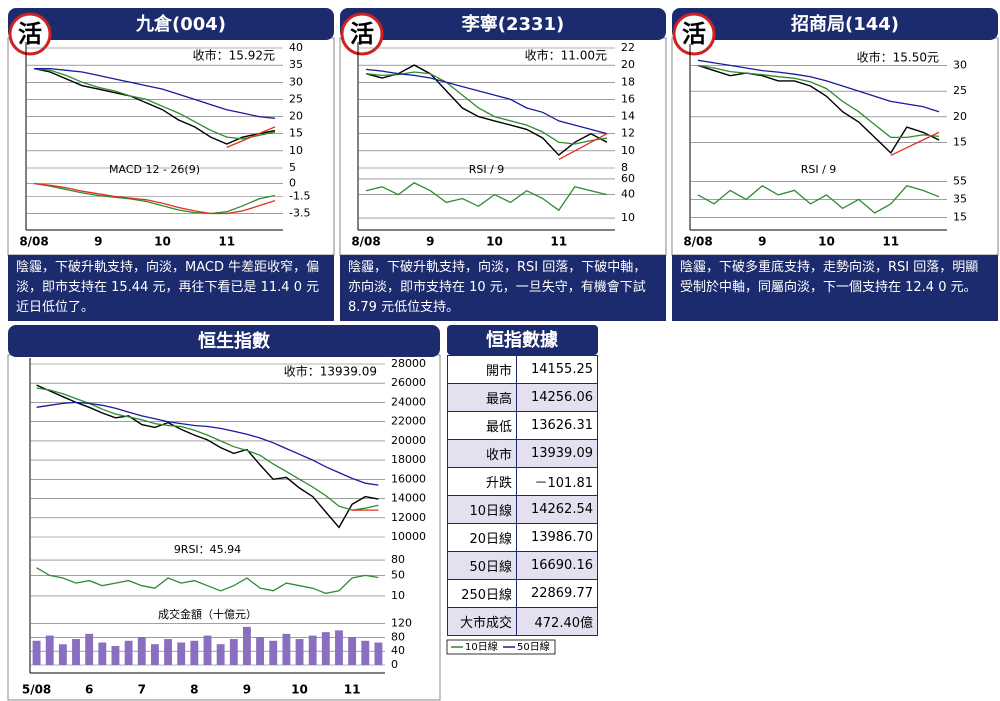  I want to click on y-tick-label: 12, so click(628, 133).